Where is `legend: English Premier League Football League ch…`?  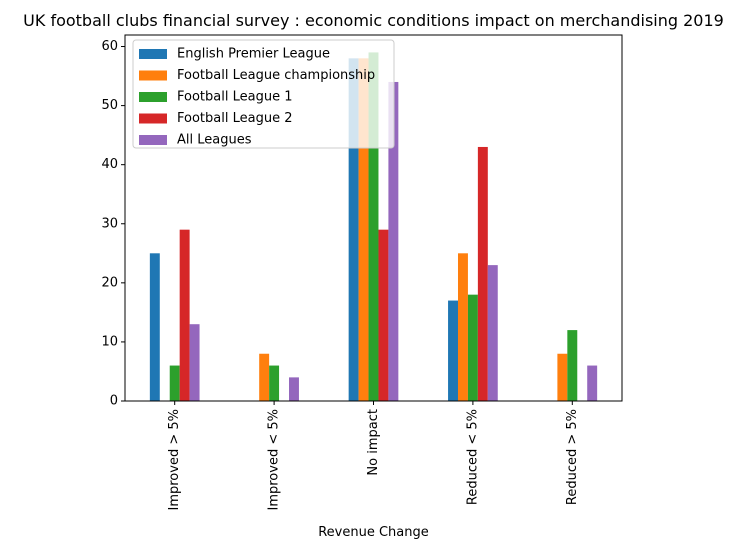 legend: English Premier League Football League ch… is located at coordinates (263, 94).